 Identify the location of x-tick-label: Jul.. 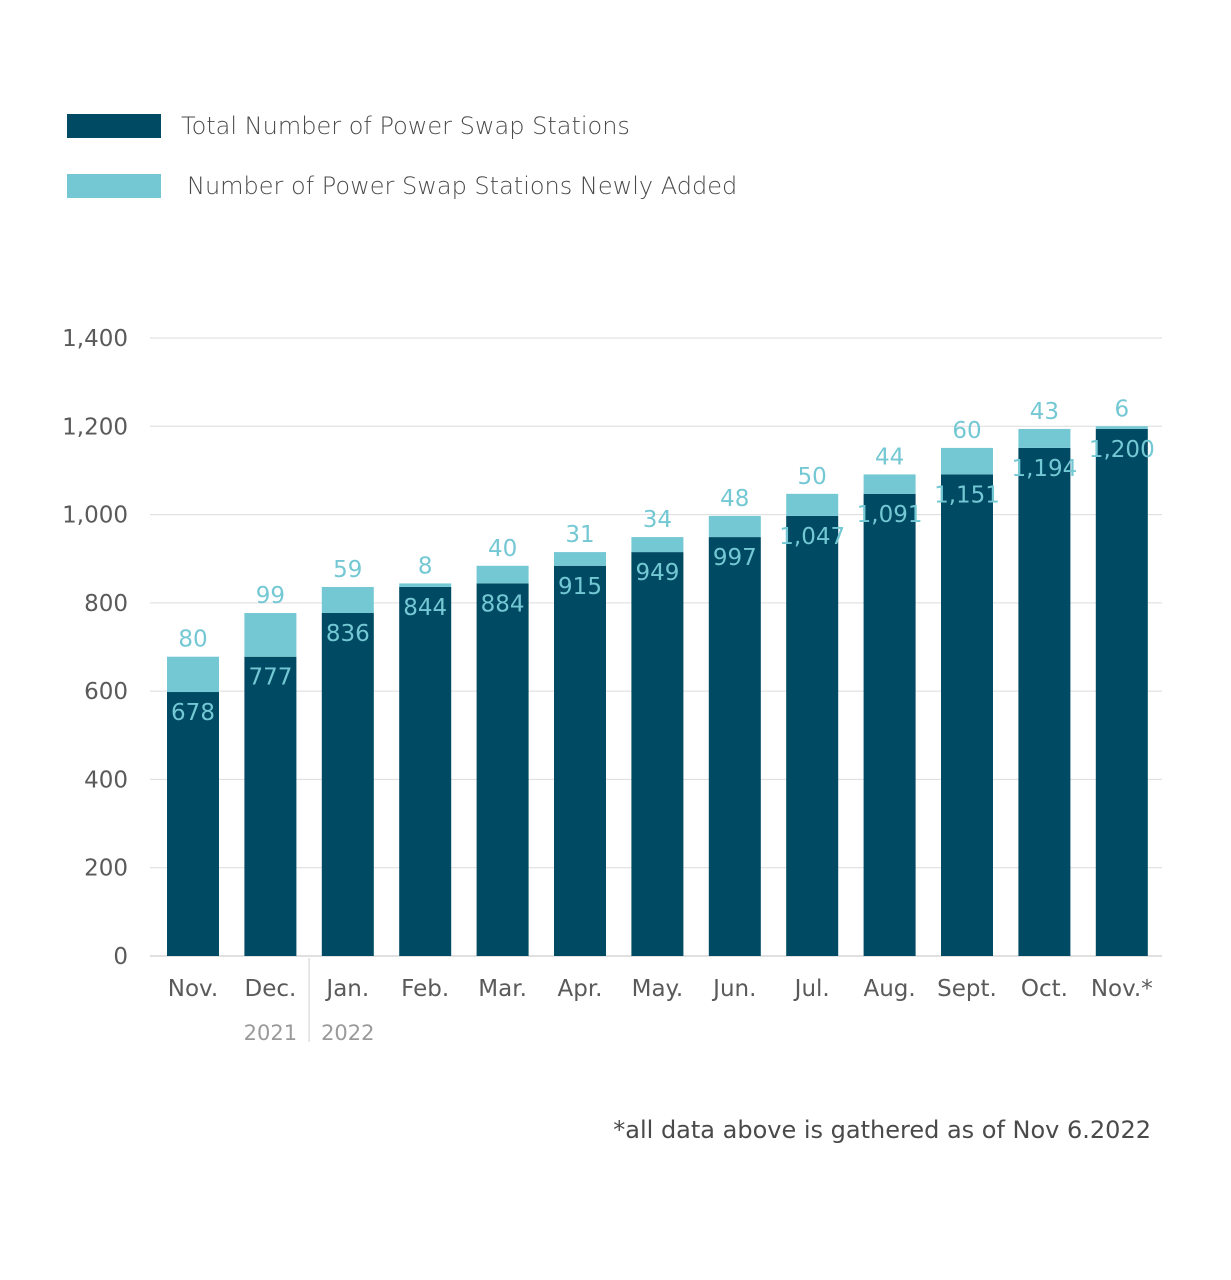
(811, 989).